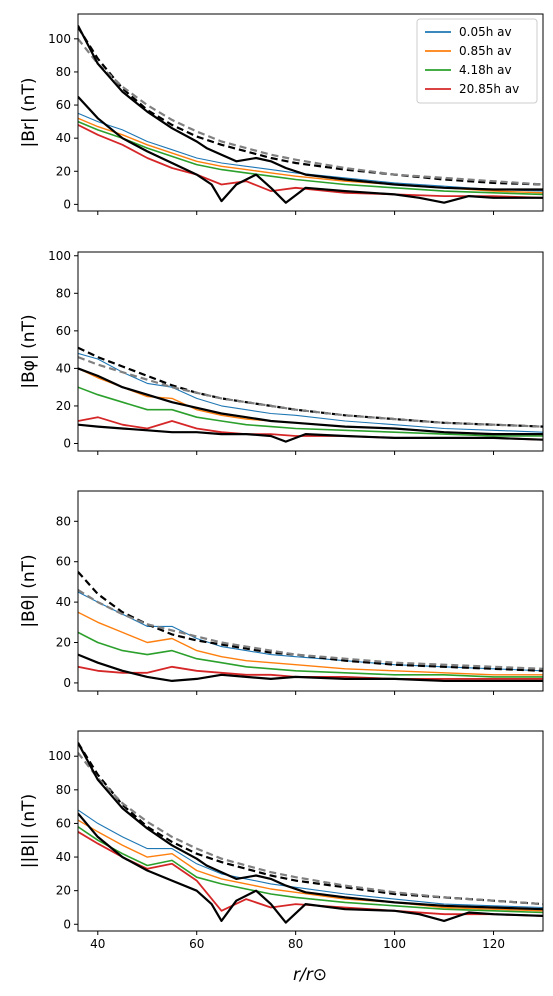 The image size is (553, 996). What do you see at coordinates (29, 590) in the screenshot?
I see `y-axis-label: |Bθ| (nT)` at bounding box center [29, 590].